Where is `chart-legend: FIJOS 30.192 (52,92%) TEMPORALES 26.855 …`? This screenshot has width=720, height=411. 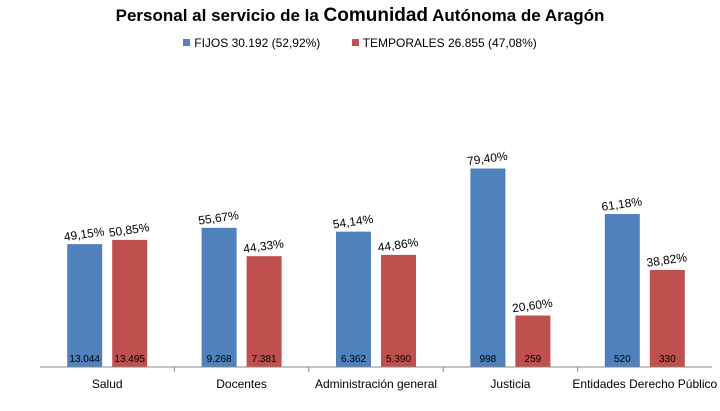
chart-legend: FIJOS 30.192 (52,92%) TEMPORALES 26.855 … is located at coordinates (360, 43).